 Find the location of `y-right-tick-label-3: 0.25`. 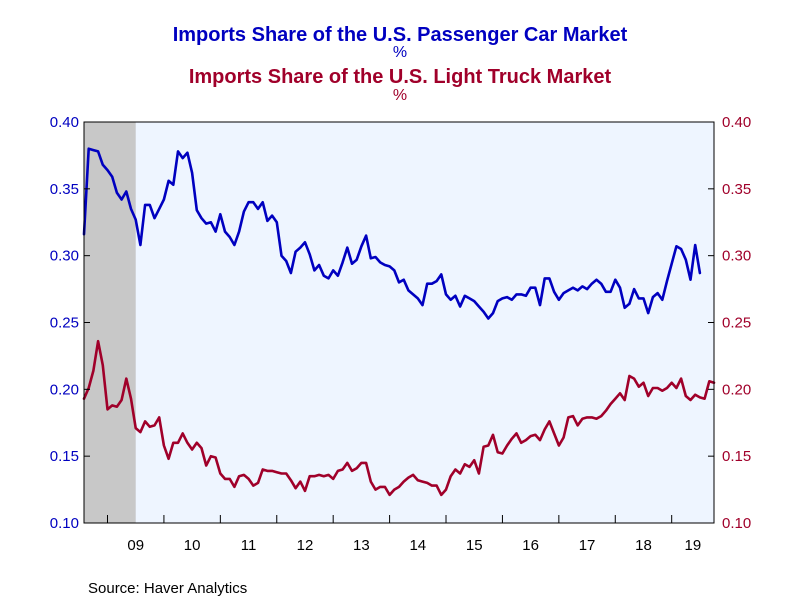

y-right-tick-label-3: 0.25 is located at coordinates (736, 323).